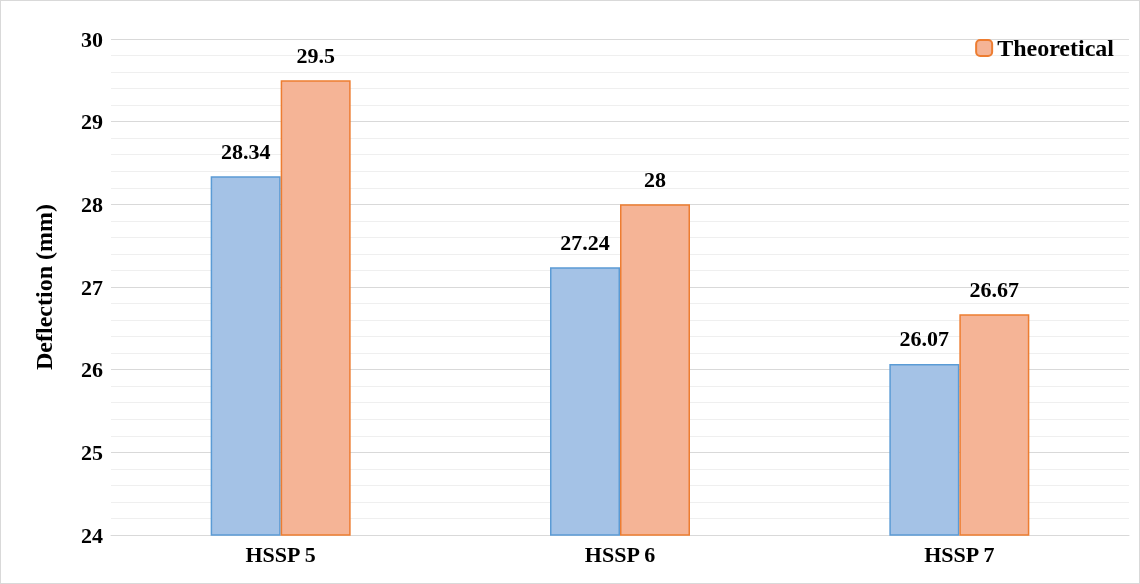  What do you see at coordinates (245, 151) in the screenshot?
I see `data-label: 28.34` at bounding box center [245, 151].